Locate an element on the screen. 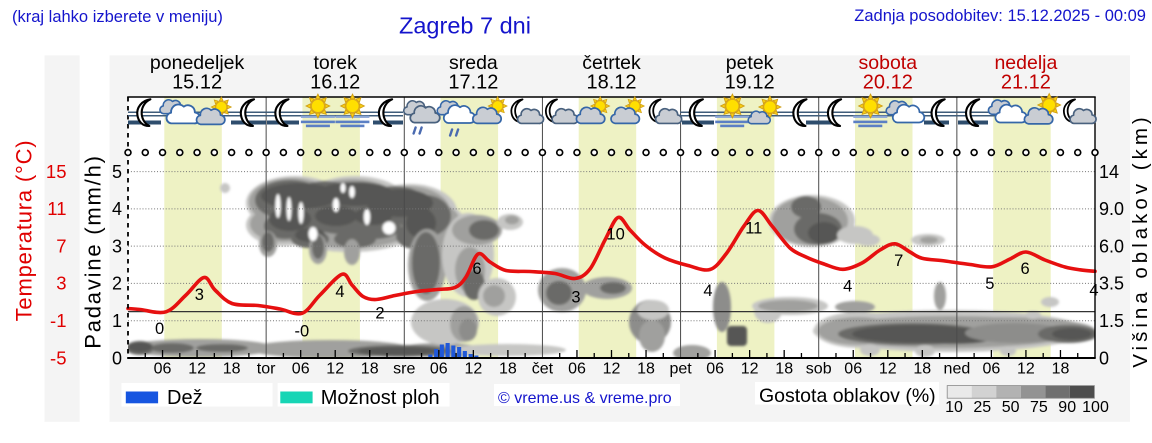 This screenshot has width=1152, height=443. svg-text: 14 is located at coordinates (1109, 172).